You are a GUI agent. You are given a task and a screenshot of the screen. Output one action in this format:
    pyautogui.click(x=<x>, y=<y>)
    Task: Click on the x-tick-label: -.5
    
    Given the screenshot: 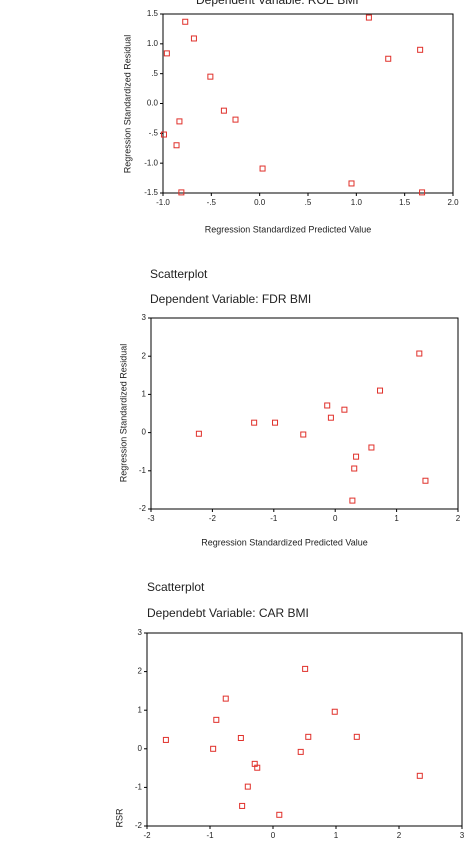 What is the action you would take?
    pyautogui.click(x=212, y=202)
    